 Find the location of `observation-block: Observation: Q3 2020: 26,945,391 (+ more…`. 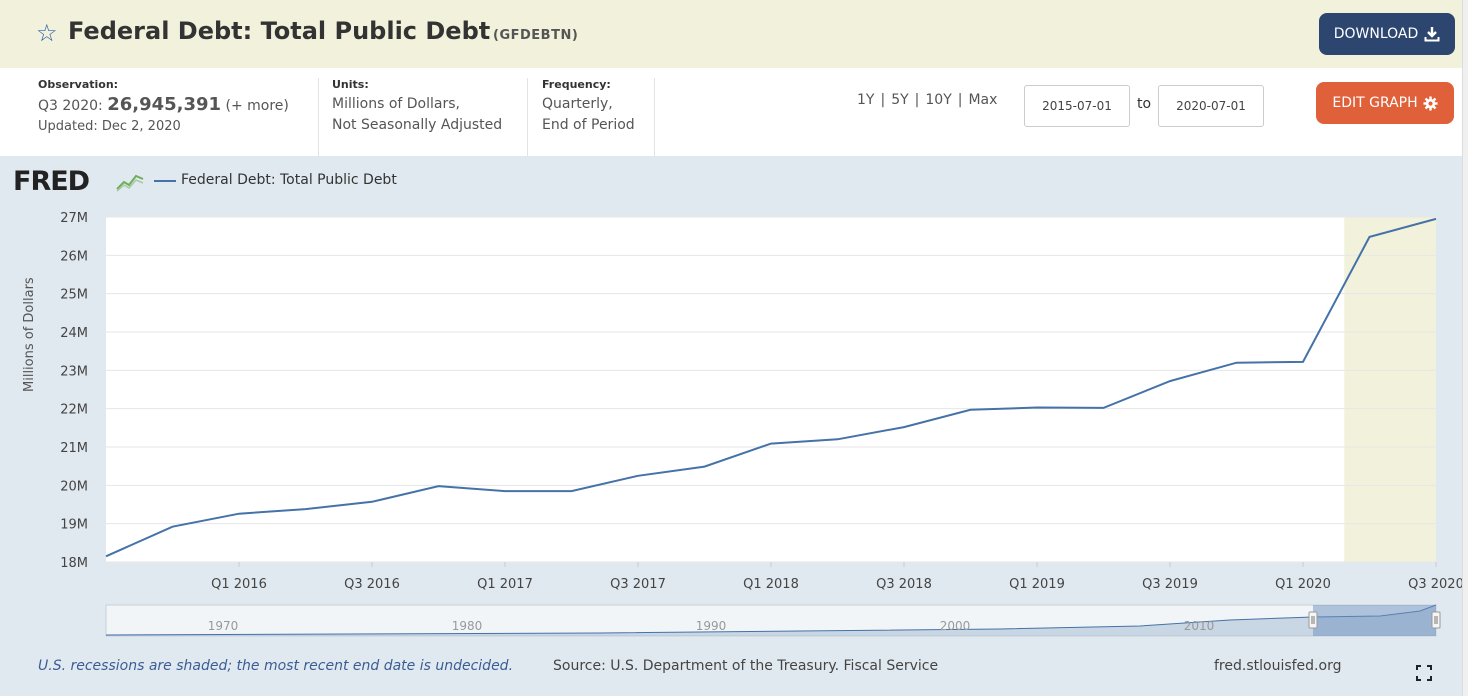

observation-block: Observation: Q3 2020: 26,945,391 (+ more… is located at coordinates (178, 117).